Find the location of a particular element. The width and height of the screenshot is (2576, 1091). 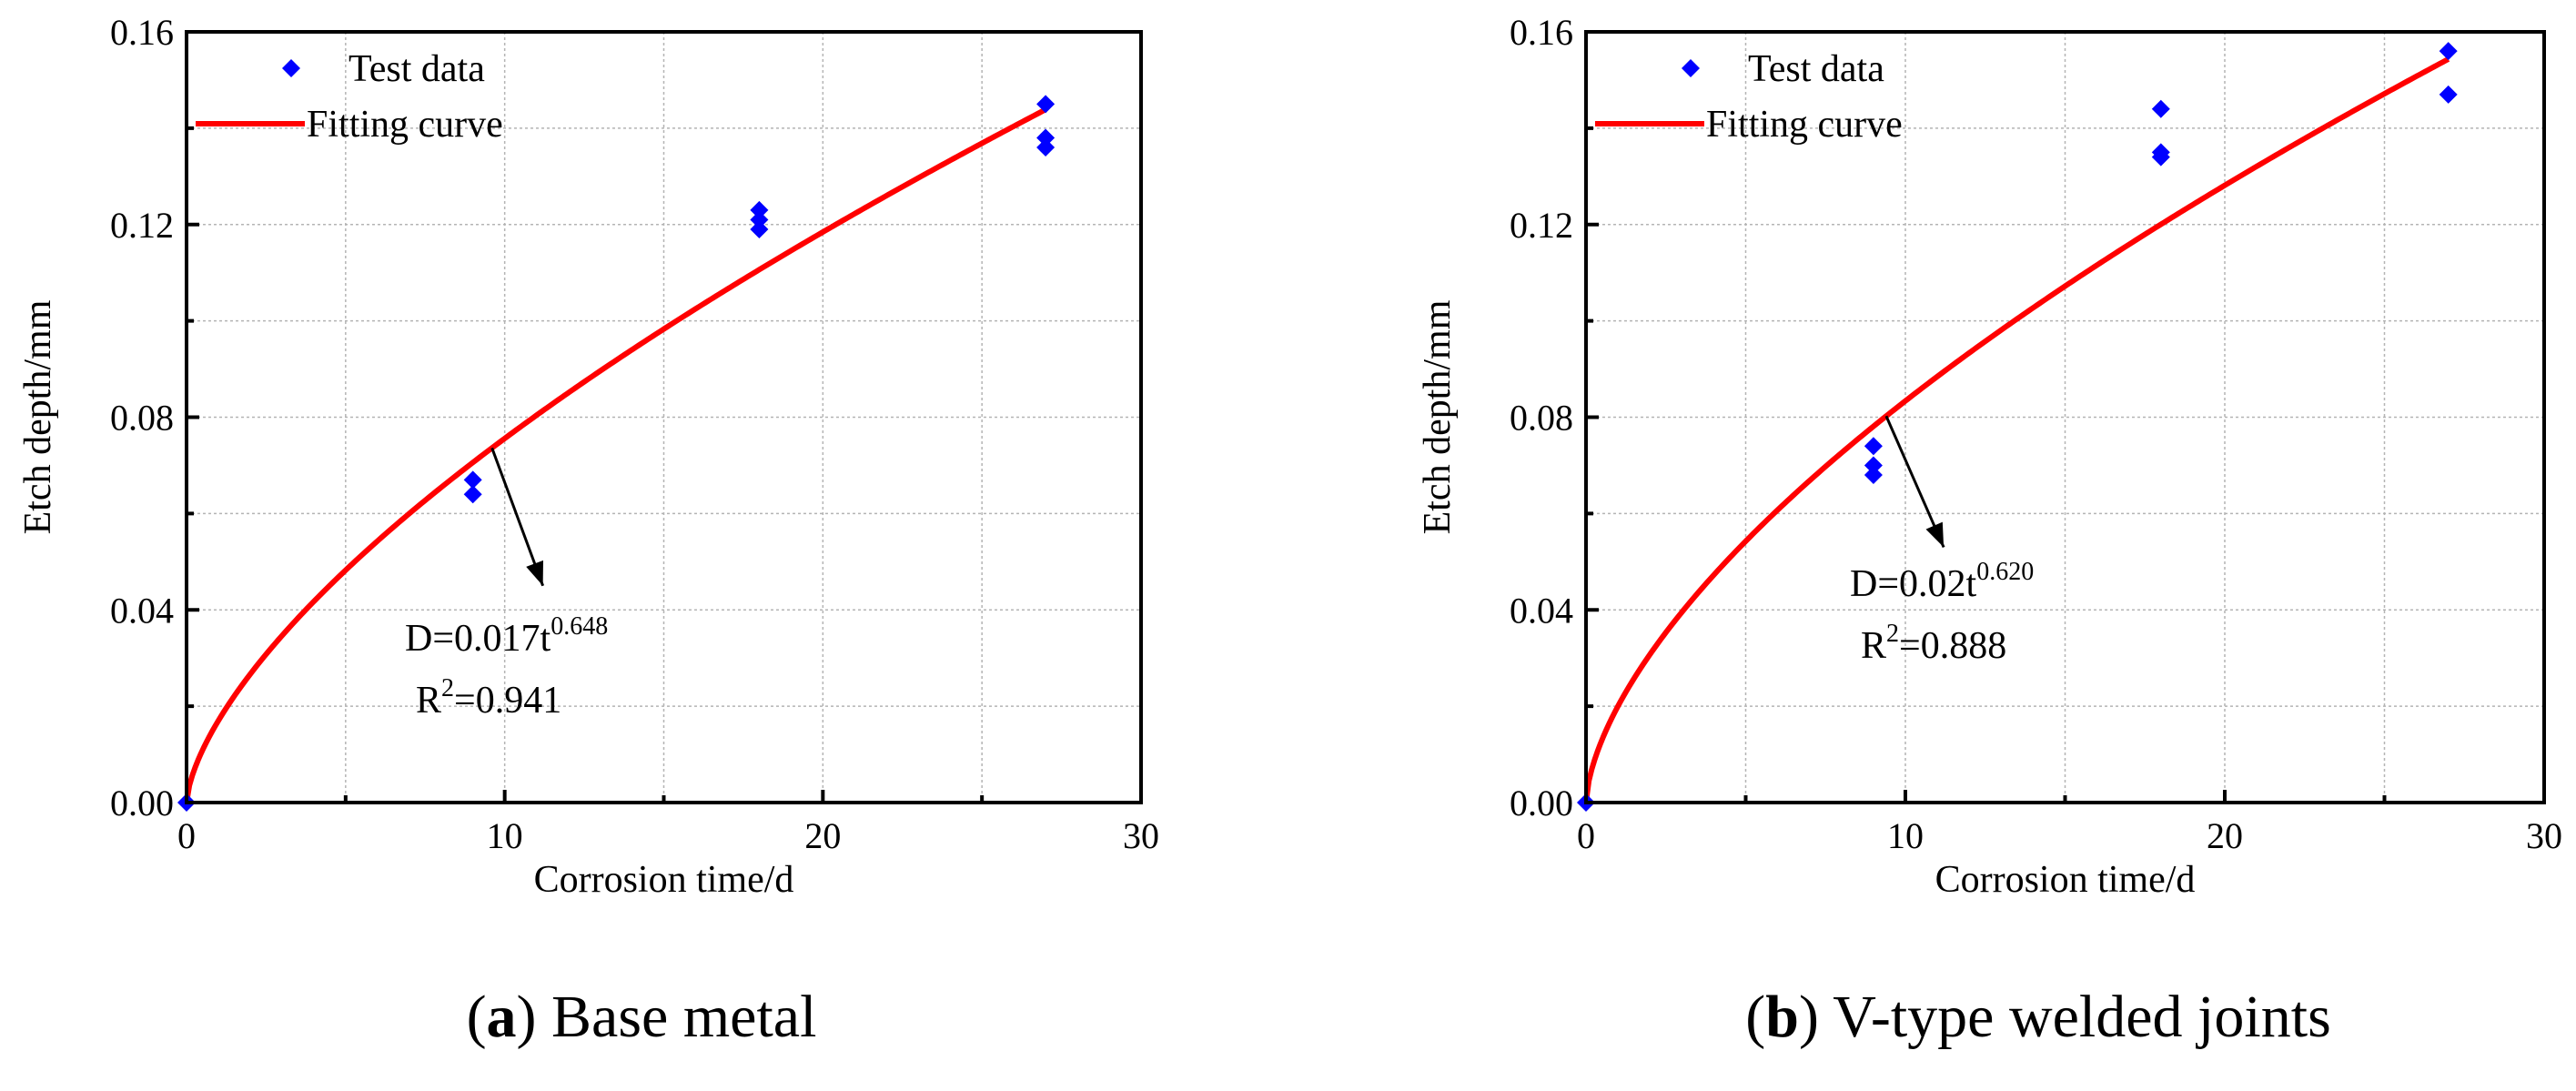

caption-panel-label: a is located at coordinates (502, 1017).